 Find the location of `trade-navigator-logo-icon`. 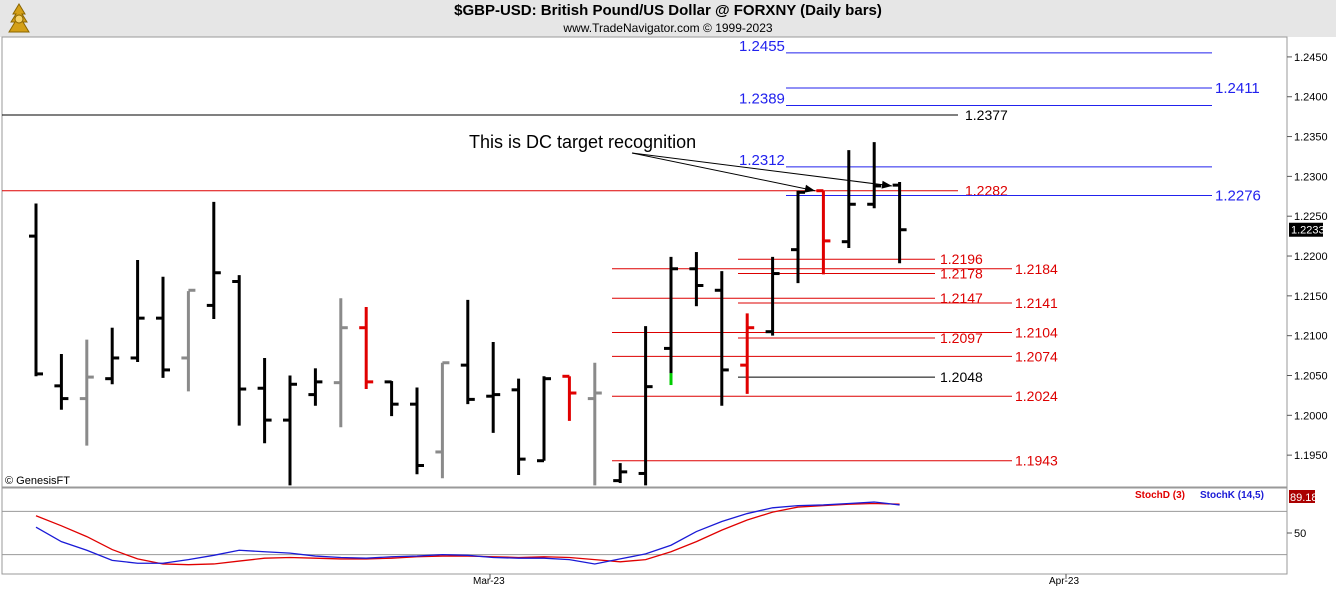

trade-navigator-logo-icon is located at coordinates (19, 18).